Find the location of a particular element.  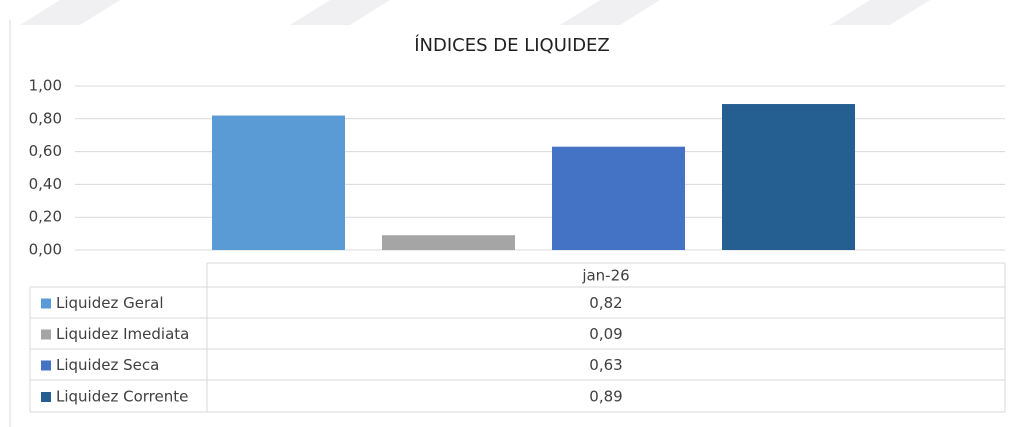

y-tick-label: 0,20 is located at coordinates (45, 217).